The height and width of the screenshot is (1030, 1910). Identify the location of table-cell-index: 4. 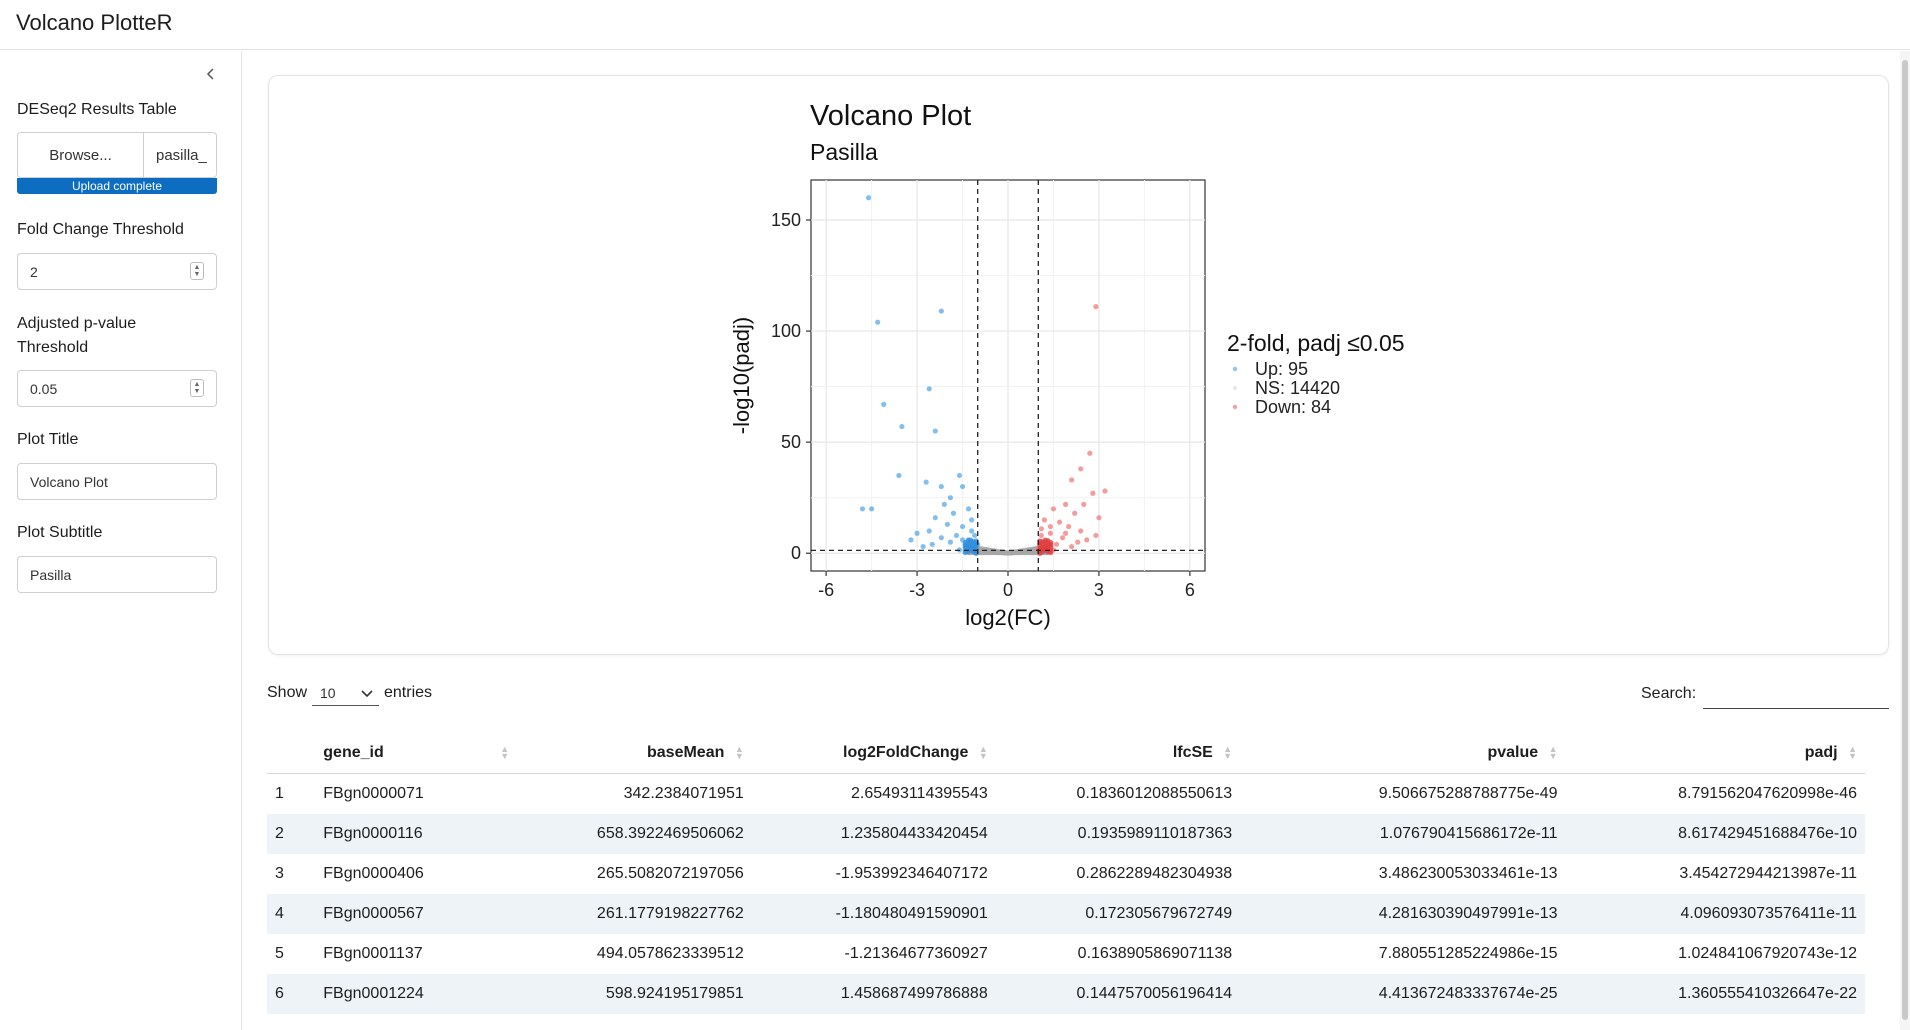
(291, 914).